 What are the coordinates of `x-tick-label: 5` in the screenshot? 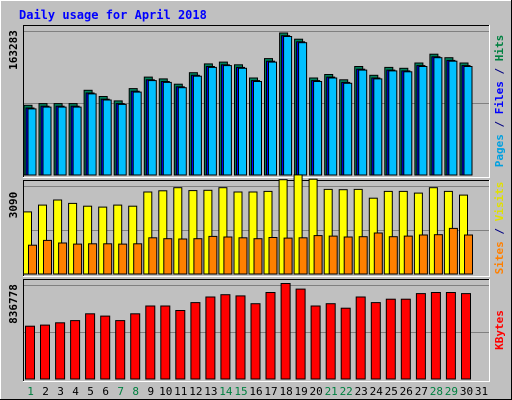 It's located at (90, 391).